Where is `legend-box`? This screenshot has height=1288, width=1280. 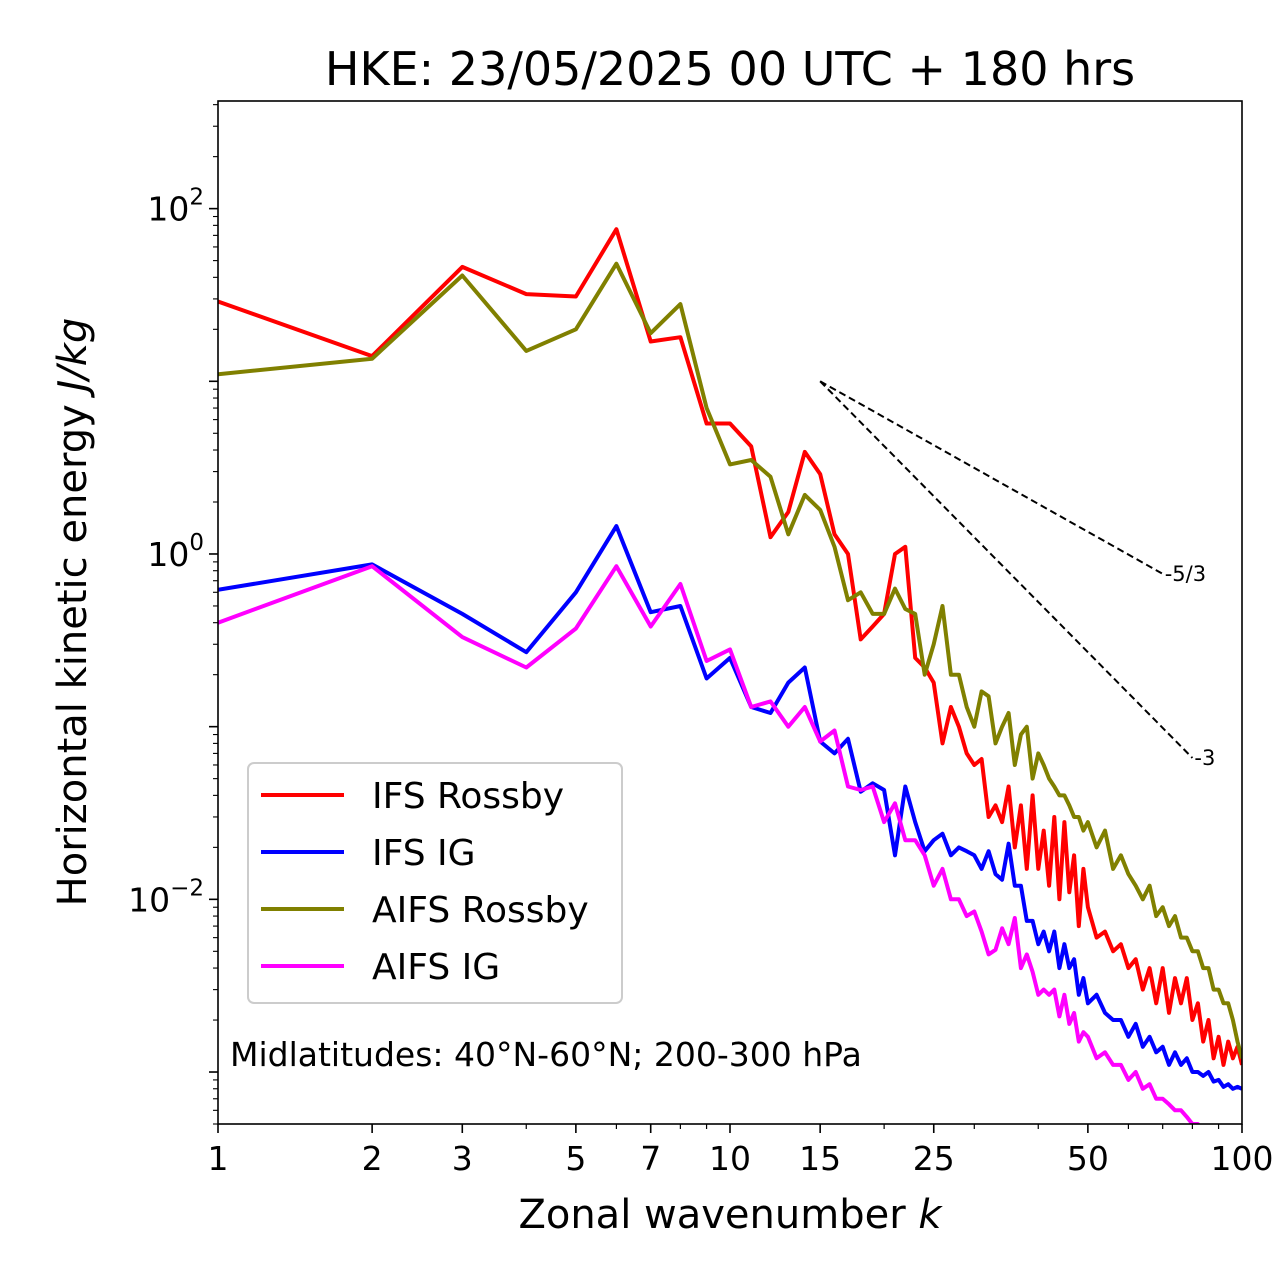 legend-box is located at coordinates (435, 883).